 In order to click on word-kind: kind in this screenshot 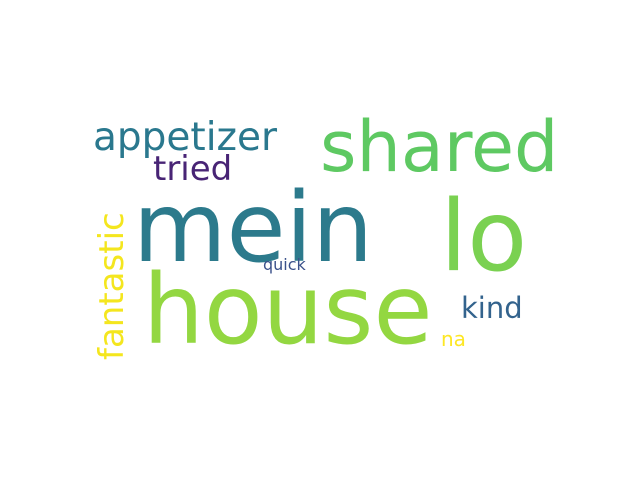, I will do `click(492, 308)`.